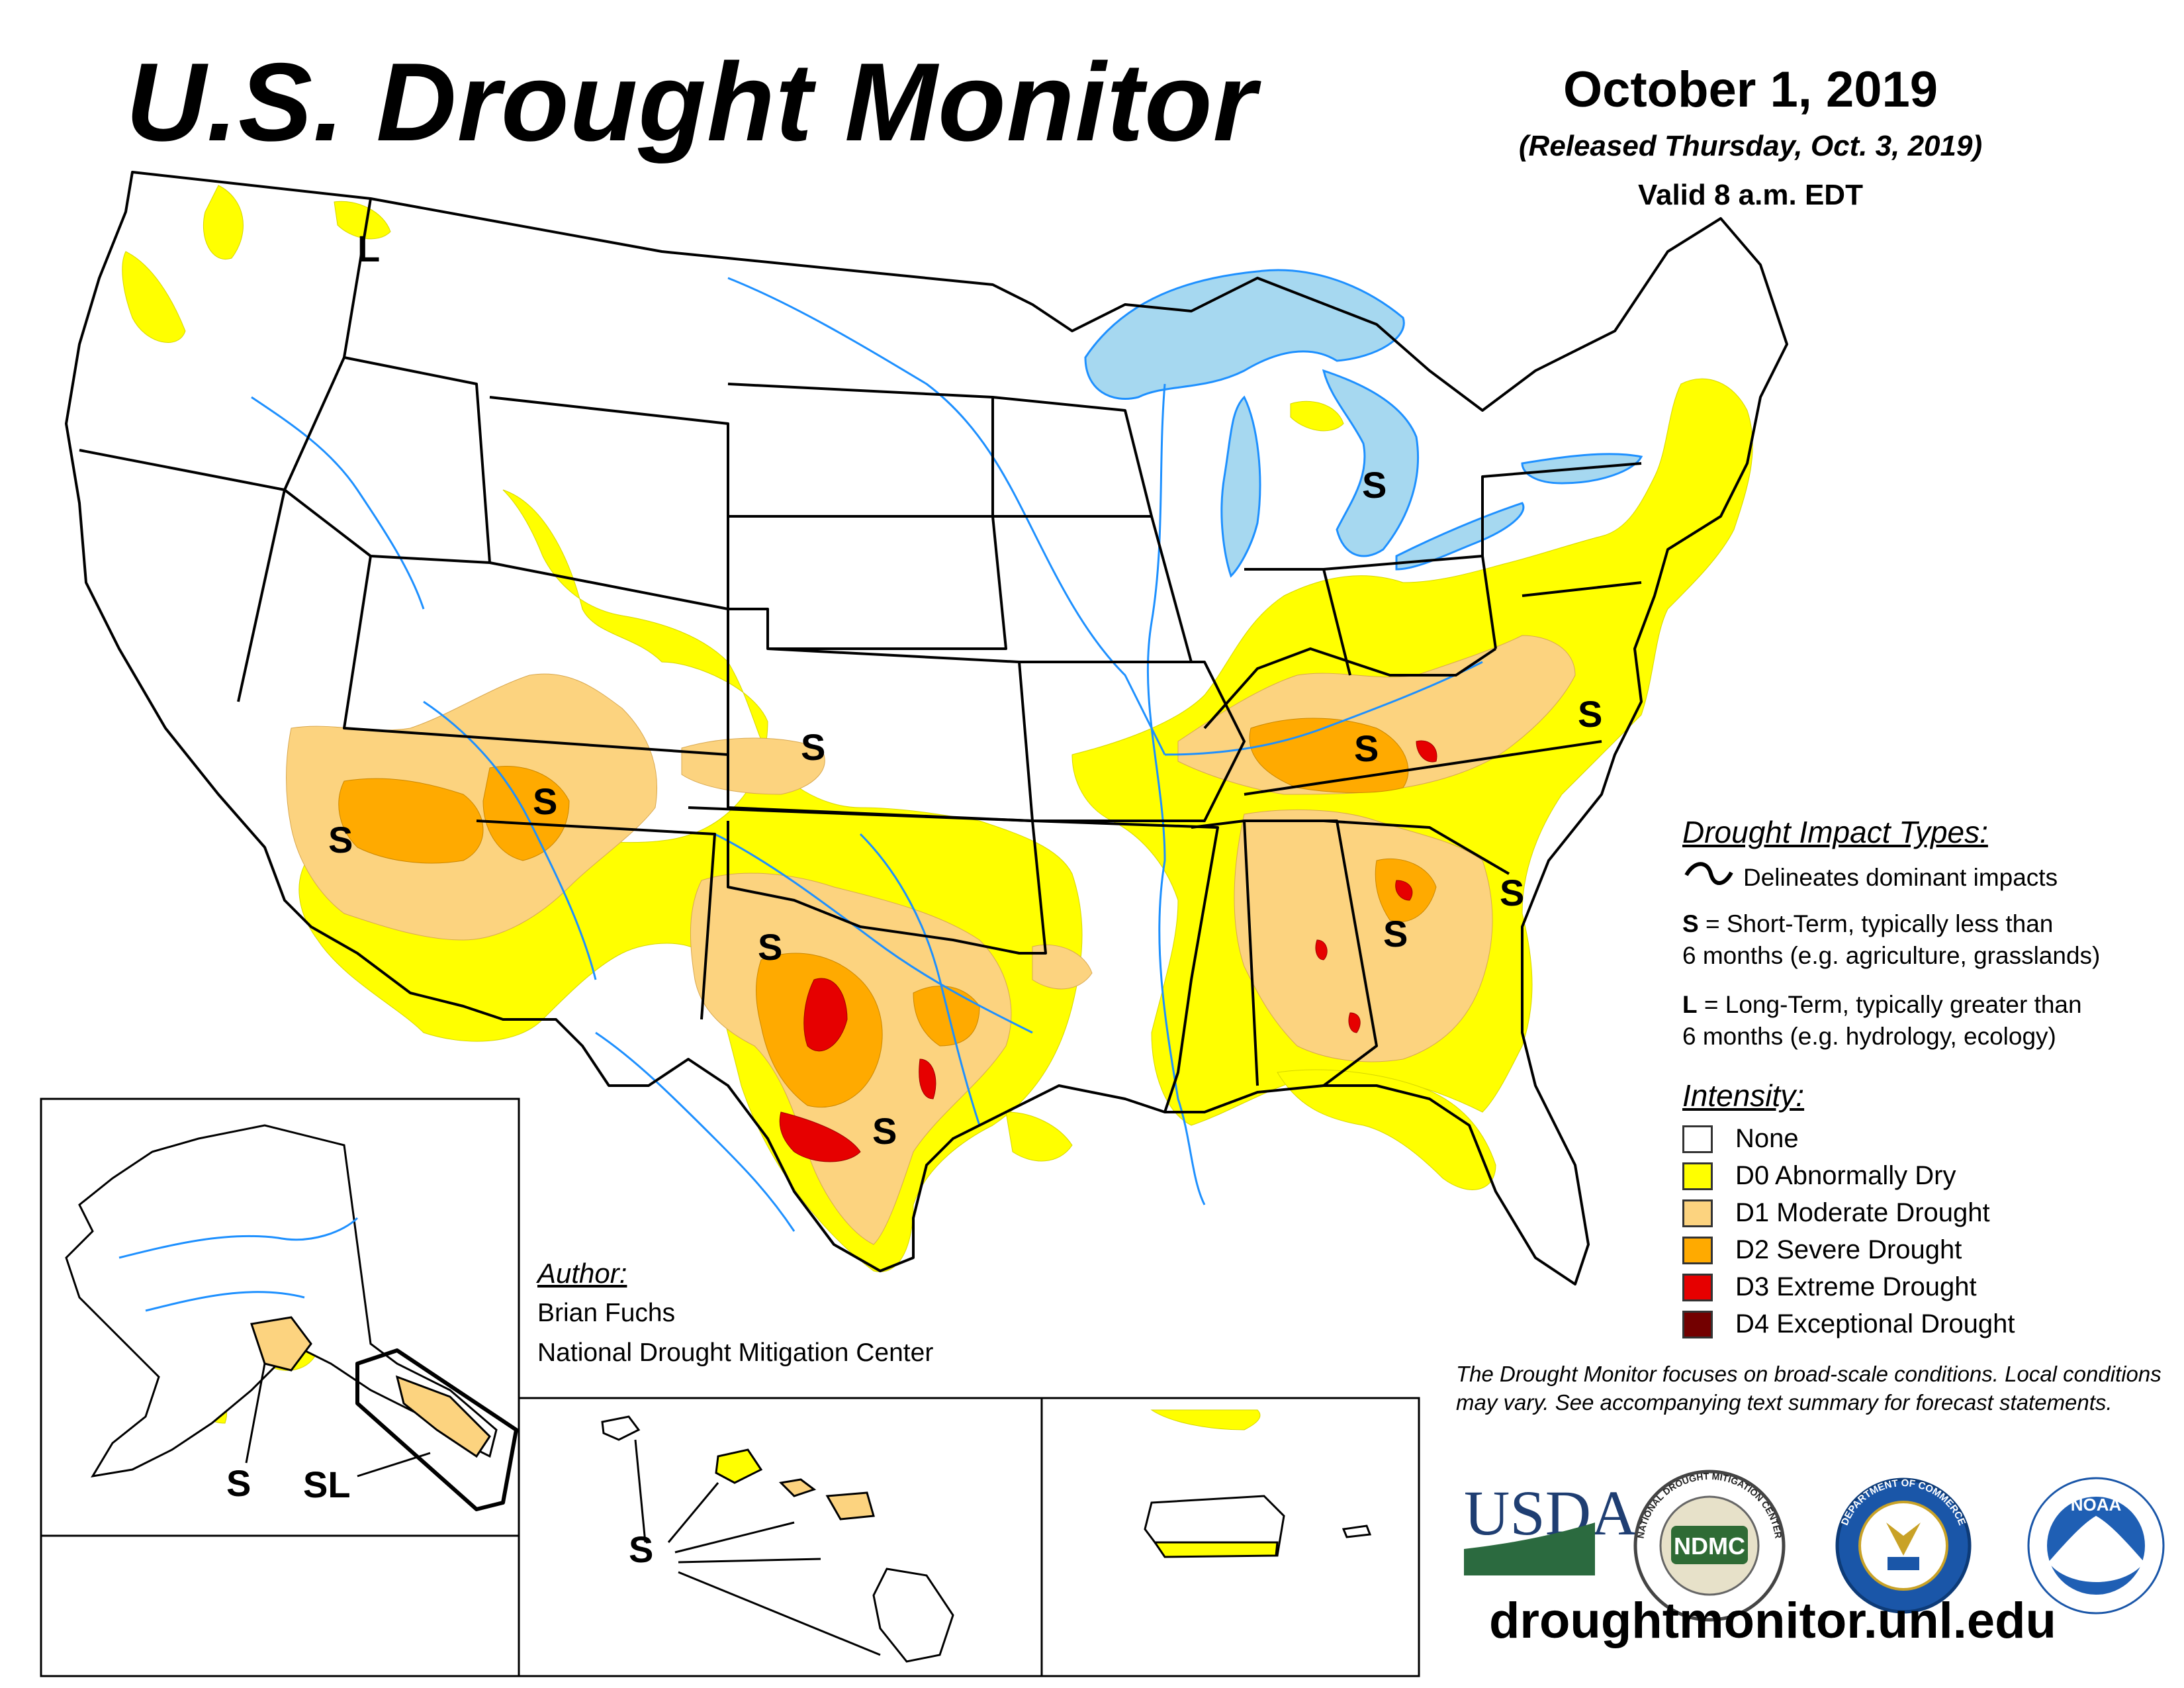  What do you see at coordinates (1370, 463) in the screenshot?
I see `lake-huron` at bounding box center [1370, 463].